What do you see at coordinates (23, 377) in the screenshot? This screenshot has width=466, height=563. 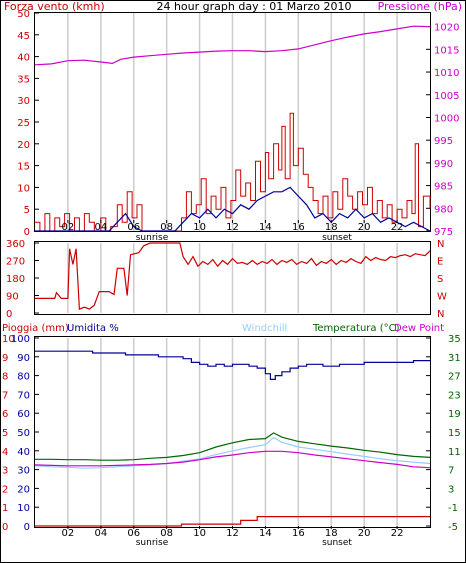 I see `humidity-tick-label: 80` at bounding box center [23, 377].